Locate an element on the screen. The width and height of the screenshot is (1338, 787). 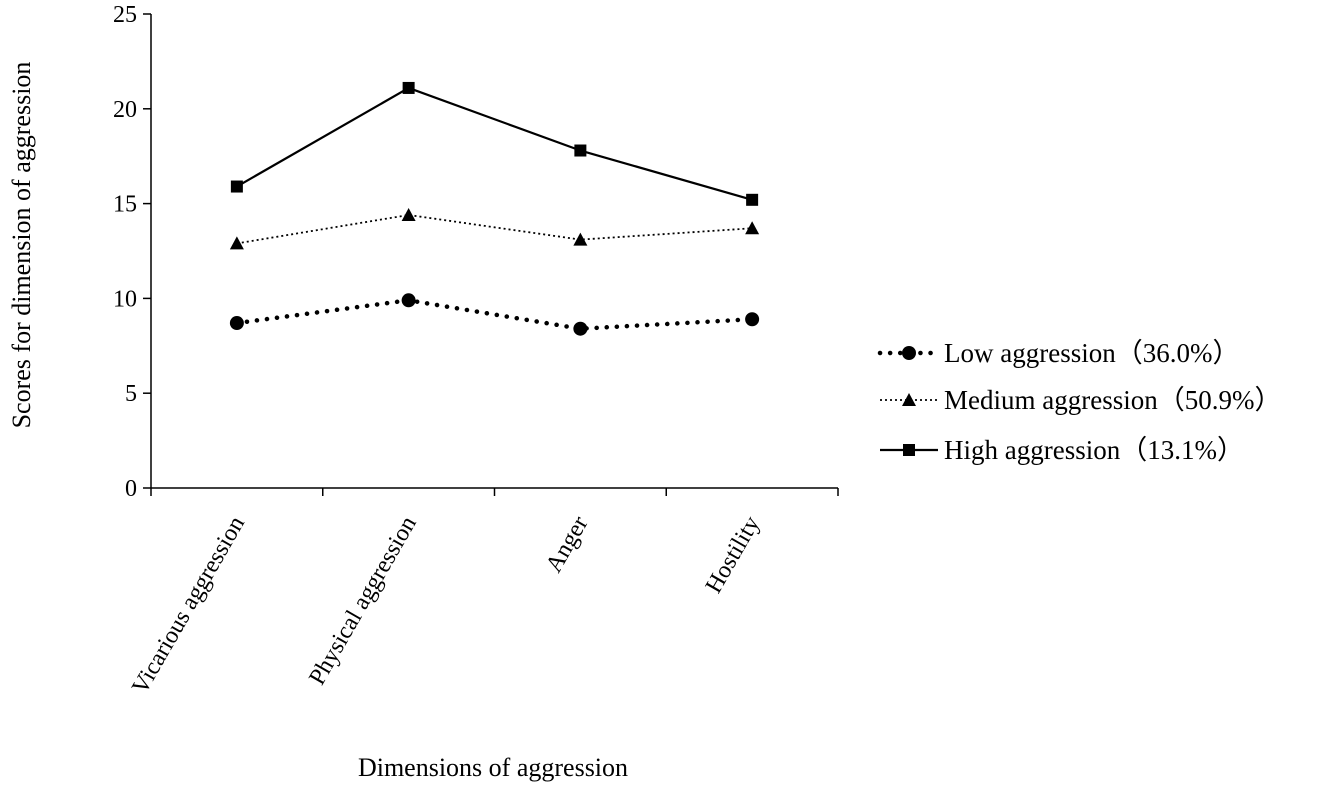
x-tick-label: Hostility is located at coordinates (733, 555).